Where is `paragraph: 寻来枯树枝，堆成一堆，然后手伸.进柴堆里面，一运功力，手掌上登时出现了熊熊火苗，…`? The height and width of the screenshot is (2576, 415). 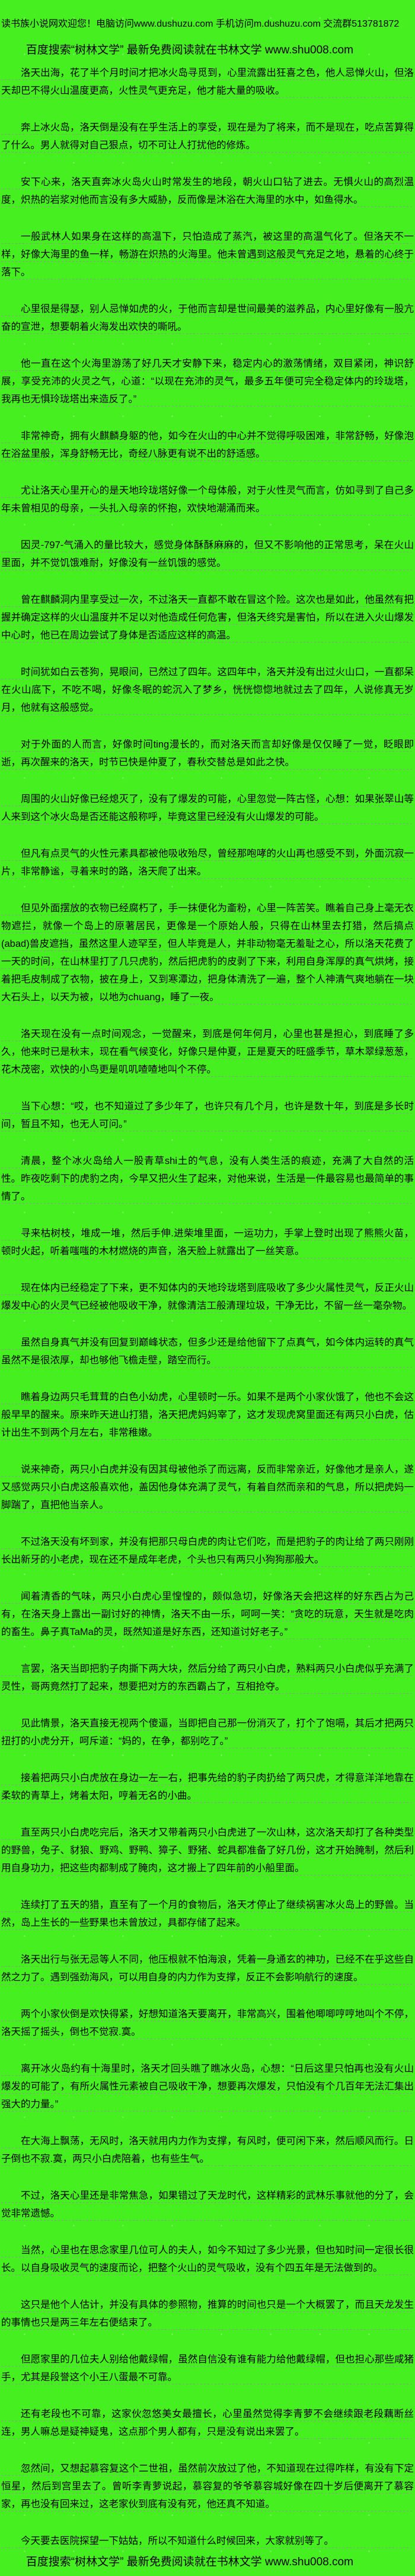
paragraph: 寻来枯树枝，堆成一堆，然后手伸.进柴堆里面，一运功力，手掌上登时出现了熊熊火苗，… is located at coordinates (207, 1242).